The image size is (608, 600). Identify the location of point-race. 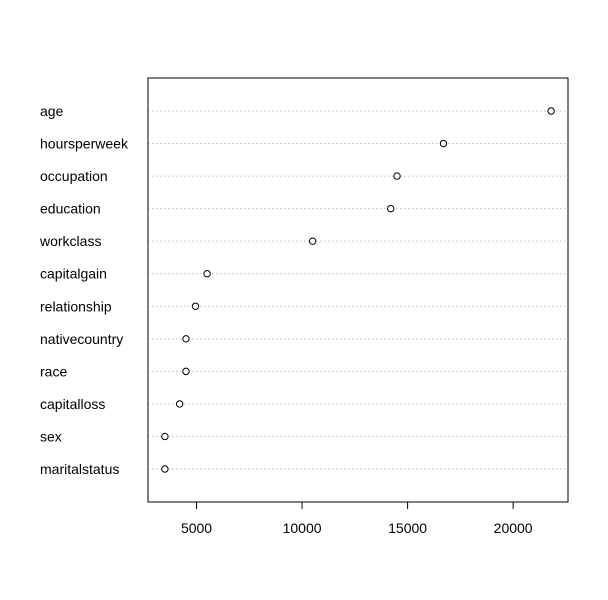
(186, 371).